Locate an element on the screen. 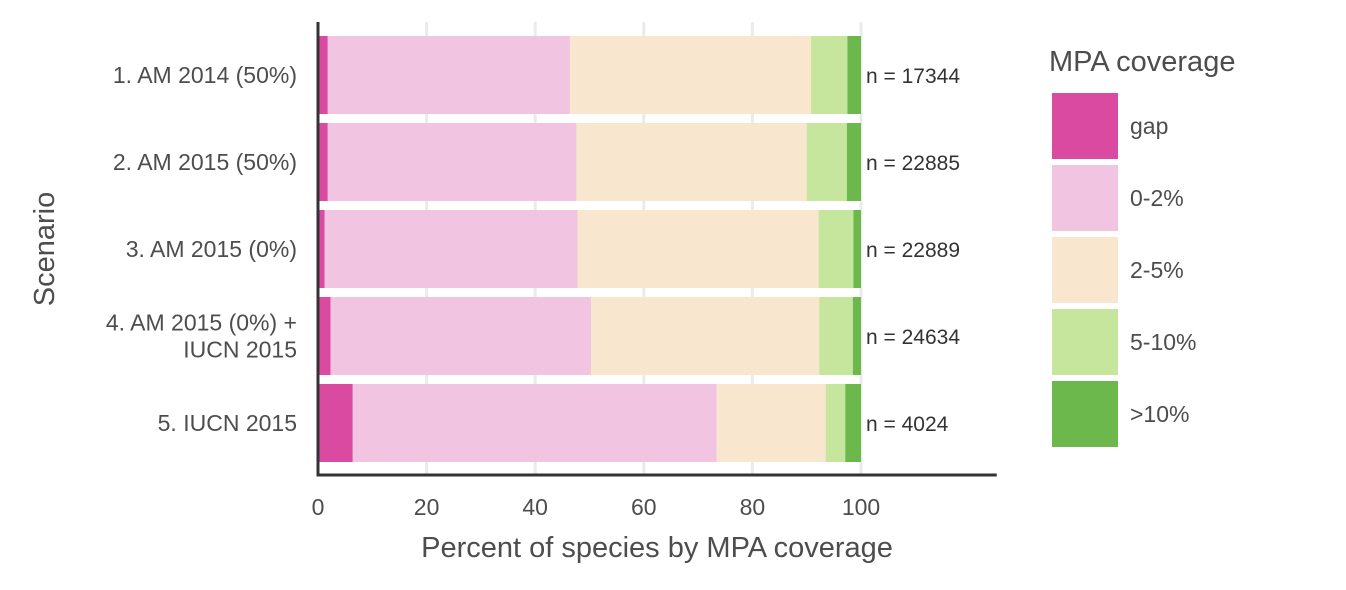 This screenshot has width=1346, height=590. legend-label: >10% is located at coordinates (1159, 414).